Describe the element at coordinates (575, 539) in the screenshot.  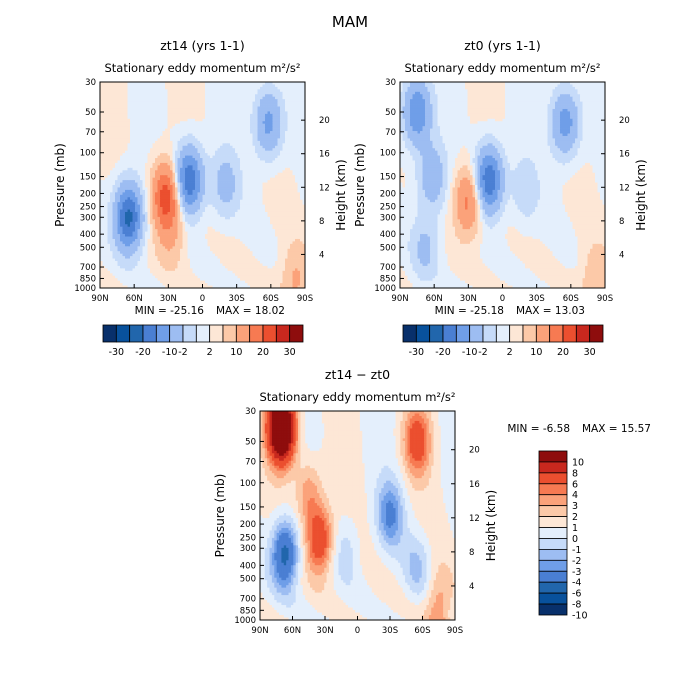
I see `colorbar-label: 0` at that location.